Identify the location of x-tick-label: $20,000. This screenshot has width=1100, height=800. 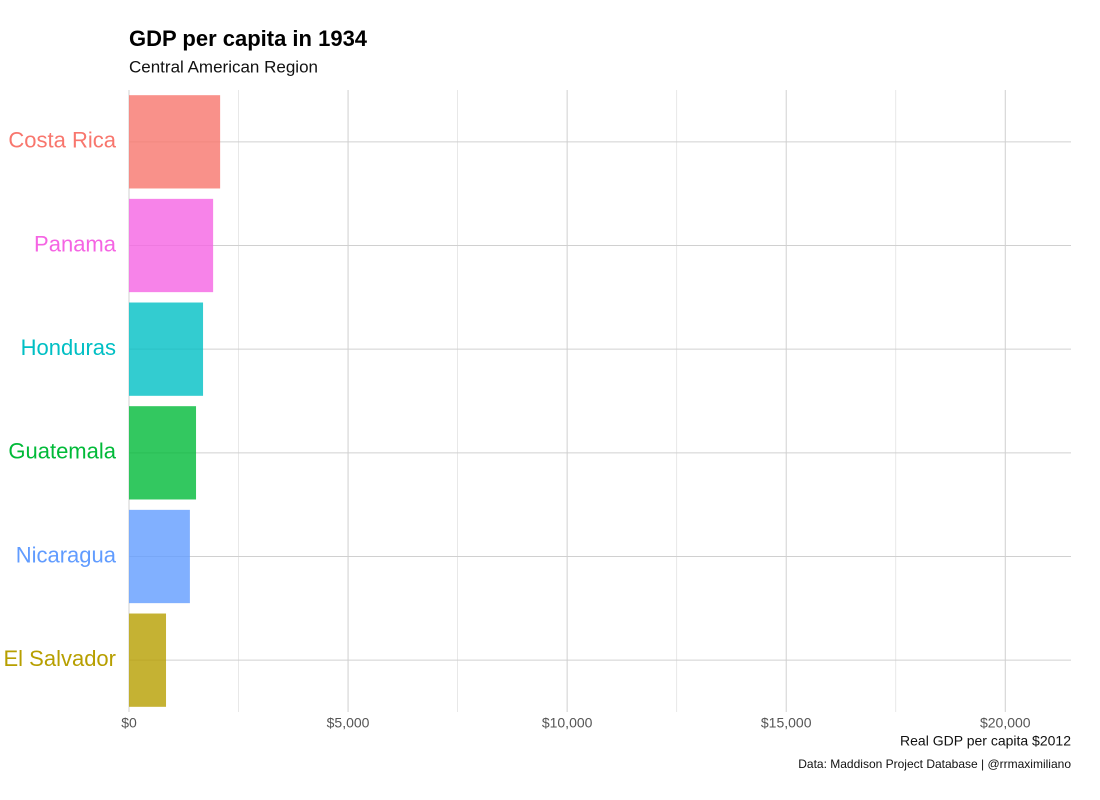
(1005, 723).